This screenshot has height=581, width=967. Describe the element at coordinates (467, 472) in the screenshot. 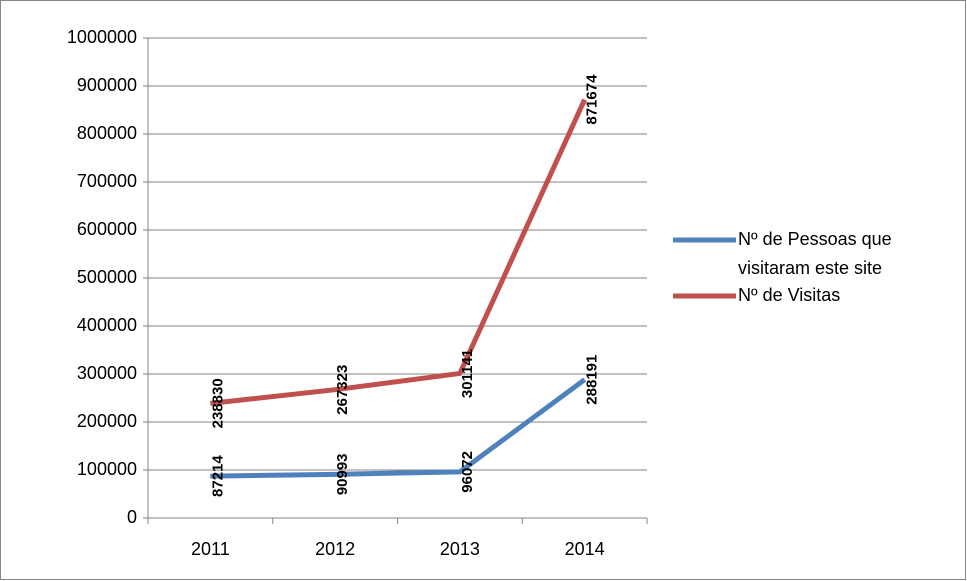

I see `data-label: 96072` at that location.